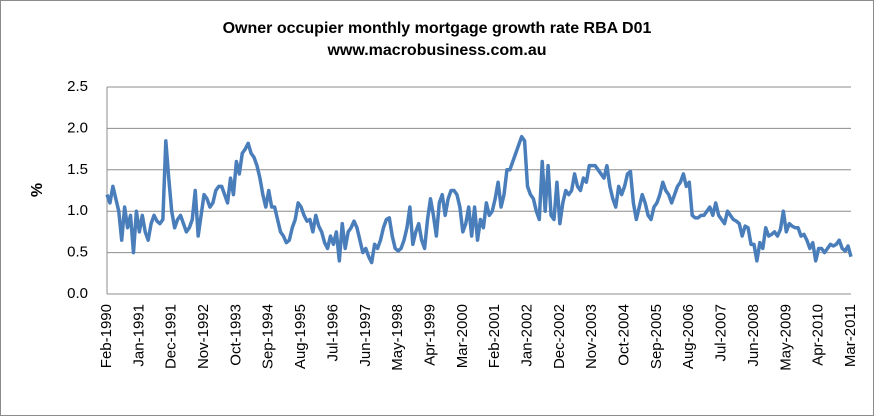 This screenshot has height=416, width=874. What do you see at coordinates (429, 335) in the screenshot?
I see `x-tick-label: Apr-1999` at bounding box center [429, 335].